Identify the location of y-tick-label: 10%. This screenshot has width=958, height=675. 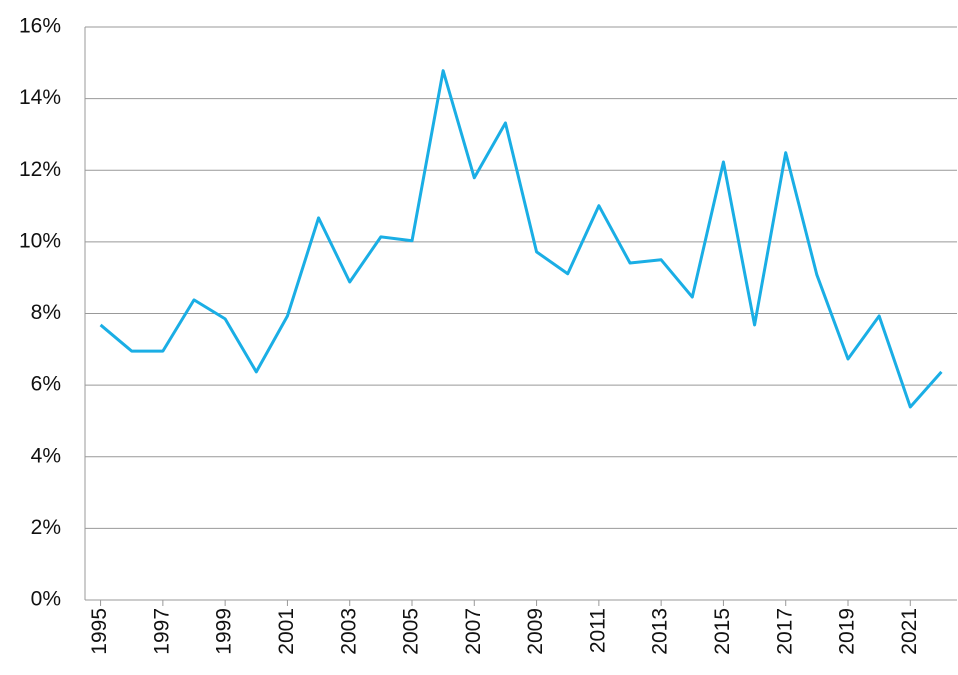
(40, 240).